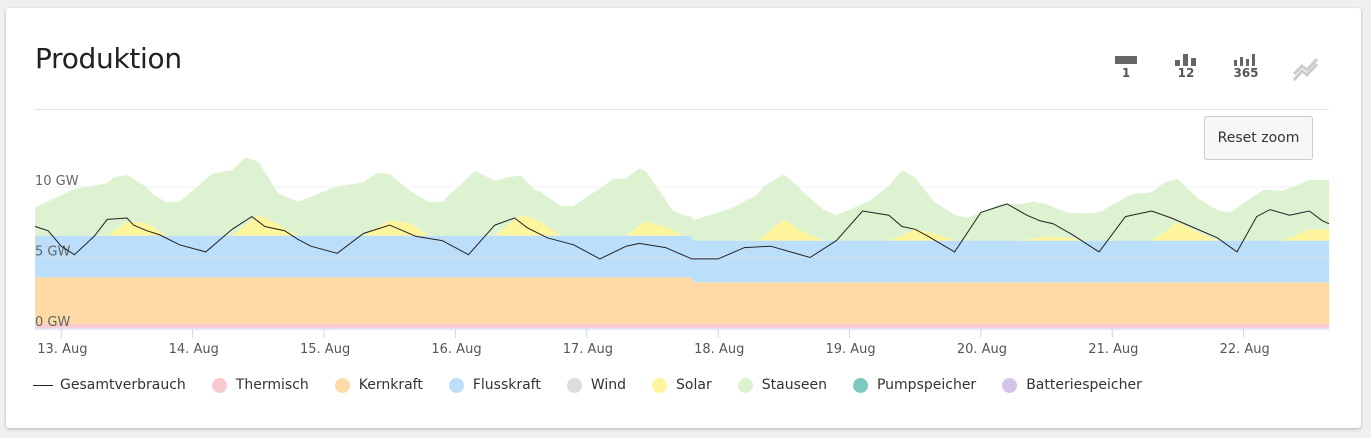 This screenshot has height=438, width=1371. I want to click on area-thermisch, so click(682, 325).